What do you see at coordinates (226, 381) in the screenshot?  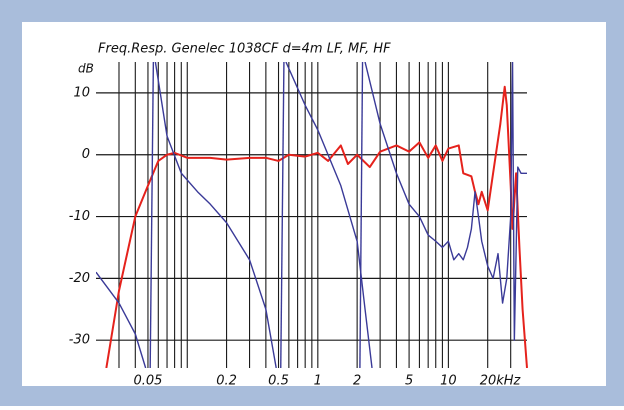 I see `x-tick-label: 0.2` at bounding box center [226, 381].